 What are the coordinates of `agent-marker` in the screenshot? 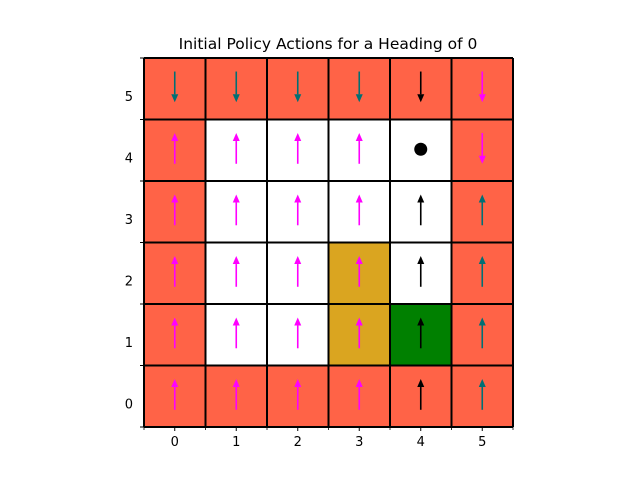 It's located at (421, 149).